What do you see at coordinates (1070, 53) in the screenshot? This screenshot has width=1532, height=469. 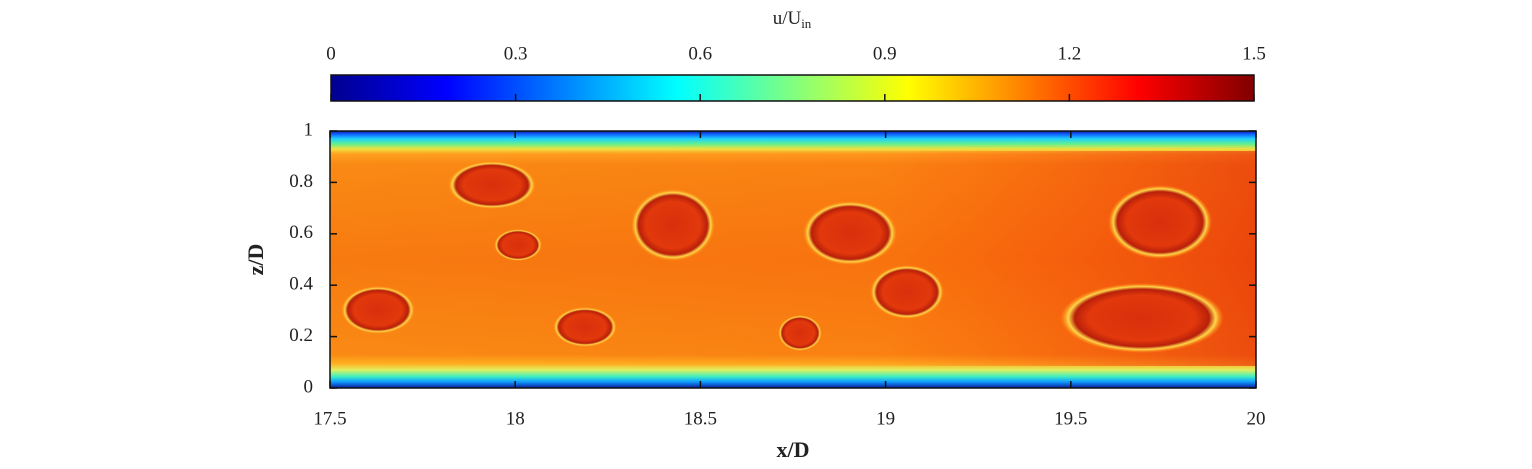 I see `colorbar-tick-label: 1.2` at bounding box center [1070, 53].